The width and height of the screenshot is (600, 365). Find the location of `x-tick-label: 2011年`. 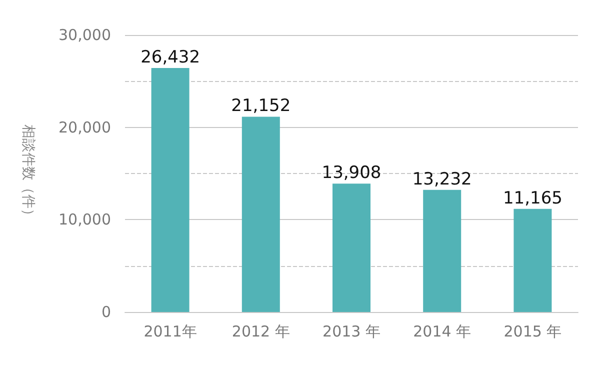

x-tick-label: 2011年 is located at coordinates (170, 331).